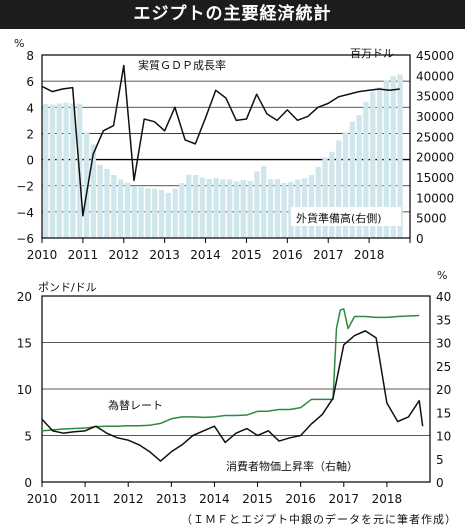 The height and width of the screenshot is (531, 465). What do you see at coordinates (25, 187) in the screenshot?
I see `top-left-tick-label: −2` at bounding box center [25, 187].